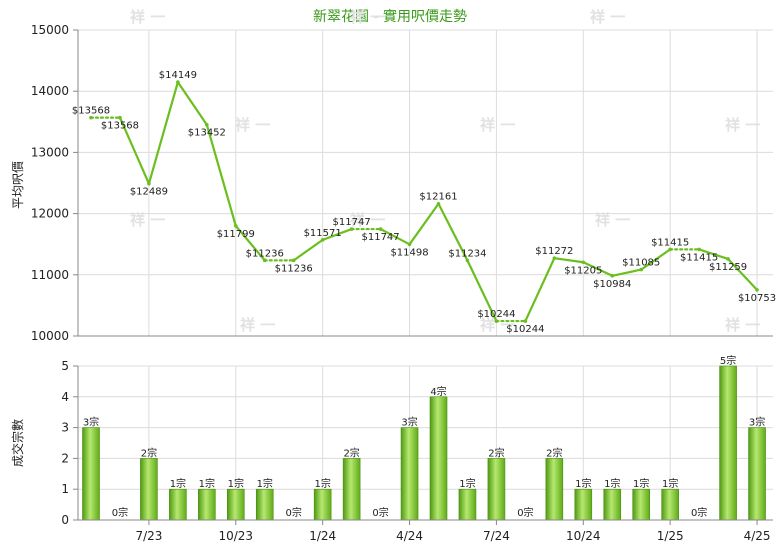 This screenshot has width=780, height=550. What do you see at coordinates (265, 253) in the screenshot?
I see `price-point-label: $11236` at bounding box center [265, 253].